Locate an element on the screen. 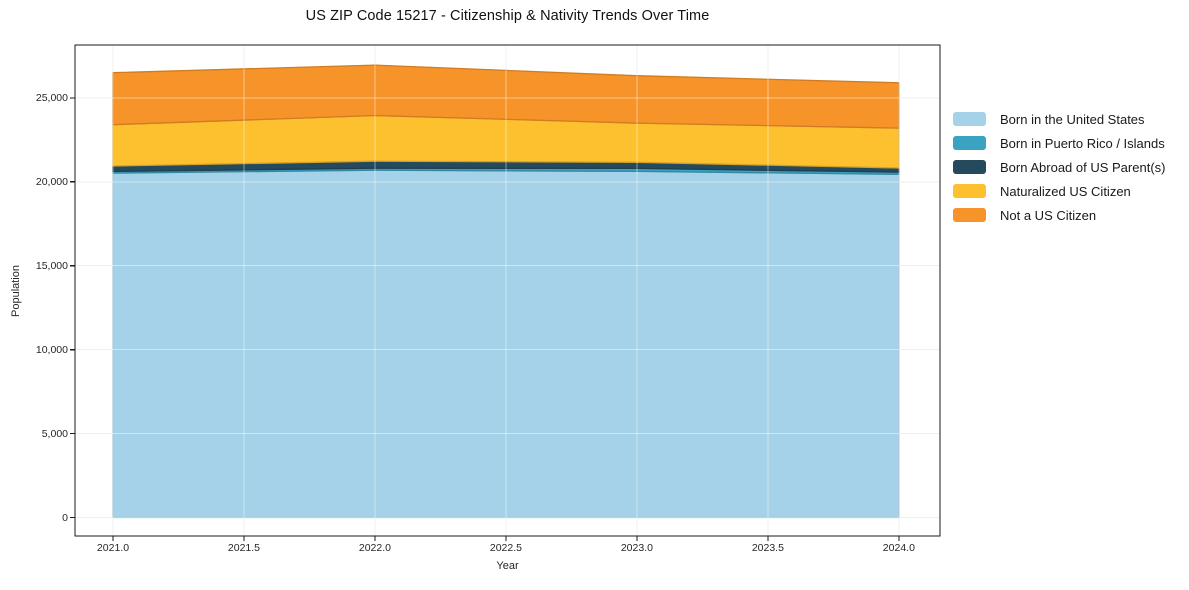 The width and height of the screenshot is (1189, 590). legend-item: Not a US Citizen is located at coordinates (1059, 215).